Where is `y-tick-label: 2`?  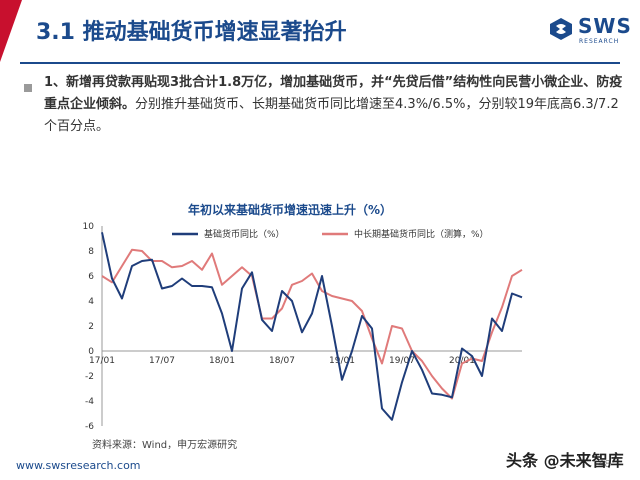
y-tick-label: 2 is located at coordinates (91, 327).